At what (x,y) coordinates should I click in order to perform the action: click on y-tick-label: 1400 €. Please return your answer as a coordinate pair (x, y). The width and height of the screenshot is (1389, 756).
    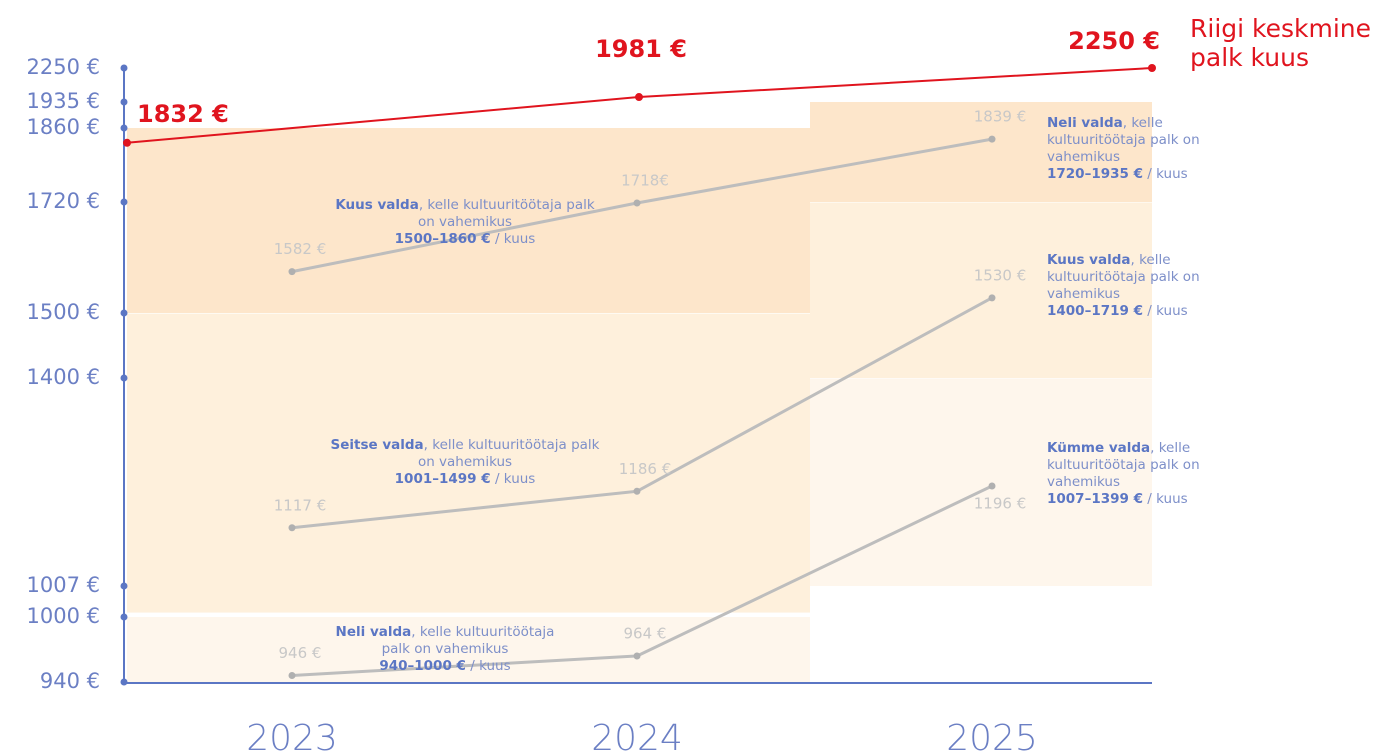
    Looking at the image, I should click on (63, 377).